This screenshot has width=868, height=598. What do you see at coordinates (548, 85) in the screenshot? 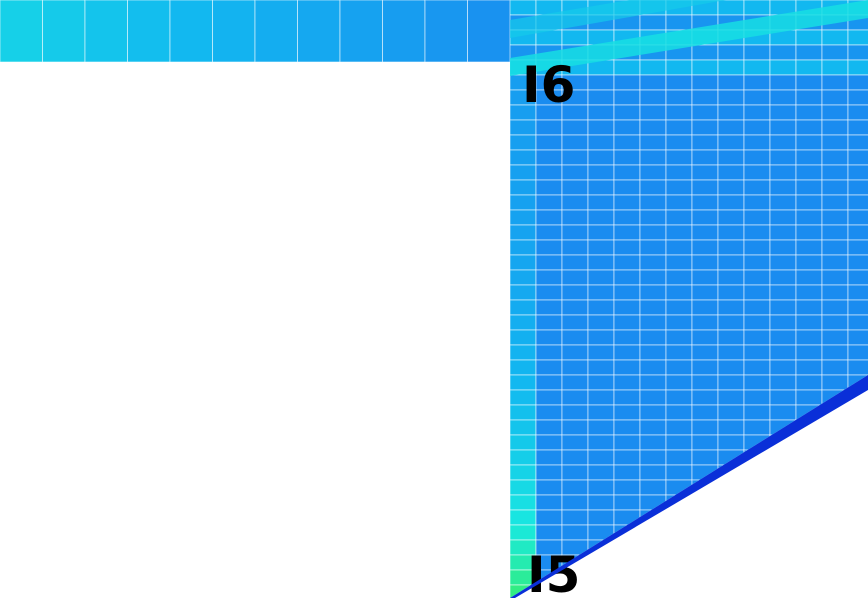
I see `node-label-i6: I6` at bounding box center [548, 85].